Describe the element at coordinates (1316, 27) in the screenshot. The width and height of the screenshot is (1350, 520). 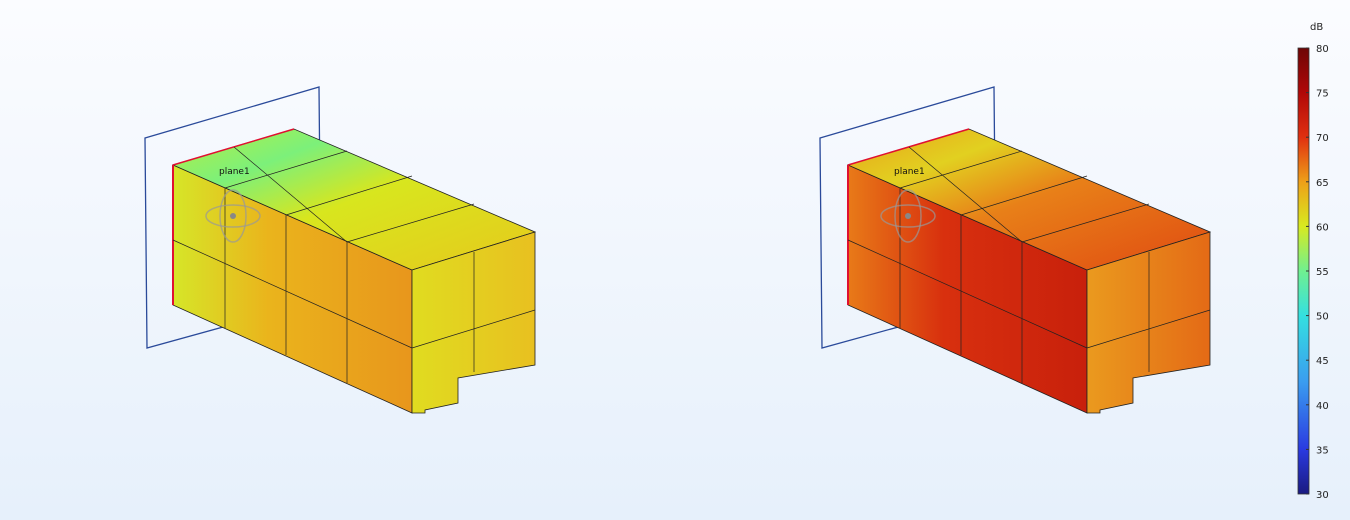
I see `colorbar-unit: dB` at that location.